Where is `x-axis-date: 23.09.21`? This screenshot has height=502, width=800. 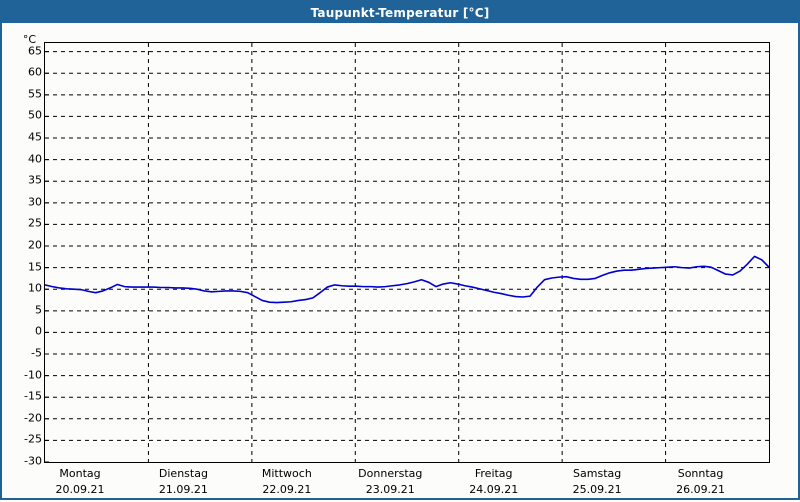 x-axis-date: 23.09.21 is located at coordinates (390, 489).